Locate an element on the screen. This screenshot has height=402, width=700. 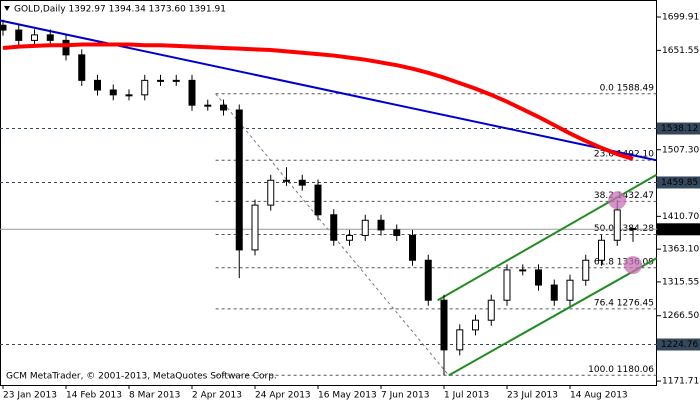
x-tick-label: 14 Aug 2013 is located at coordinates (599, 396).